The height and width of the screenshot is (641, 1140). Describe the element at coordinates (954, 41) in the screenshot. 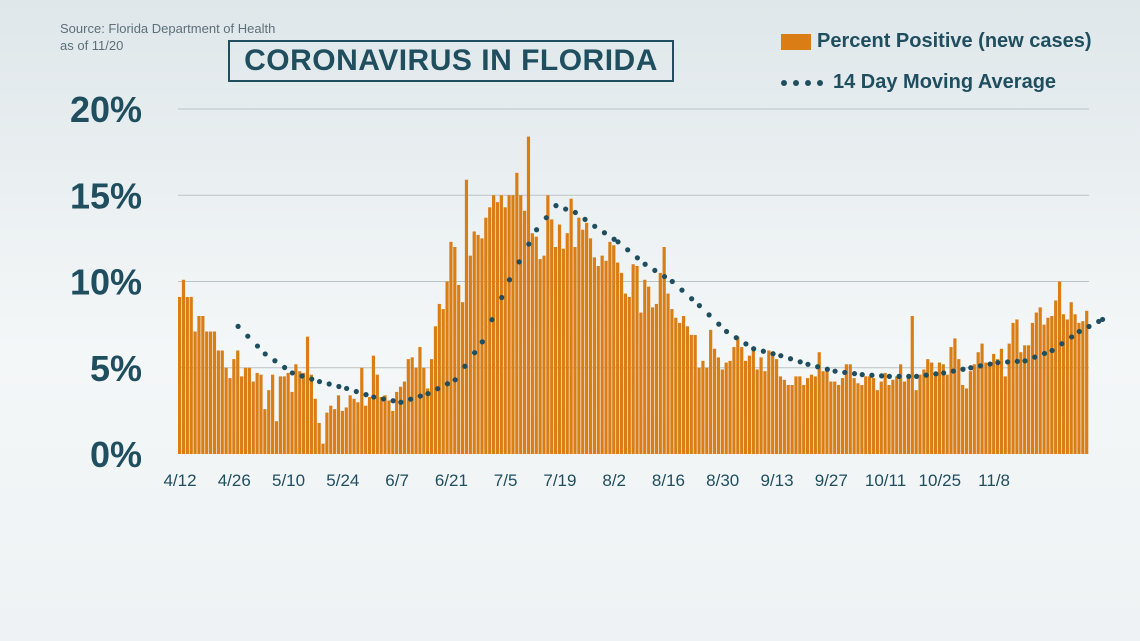

I see `legend-label-bars: Percent Positive (new cases)` at that location.